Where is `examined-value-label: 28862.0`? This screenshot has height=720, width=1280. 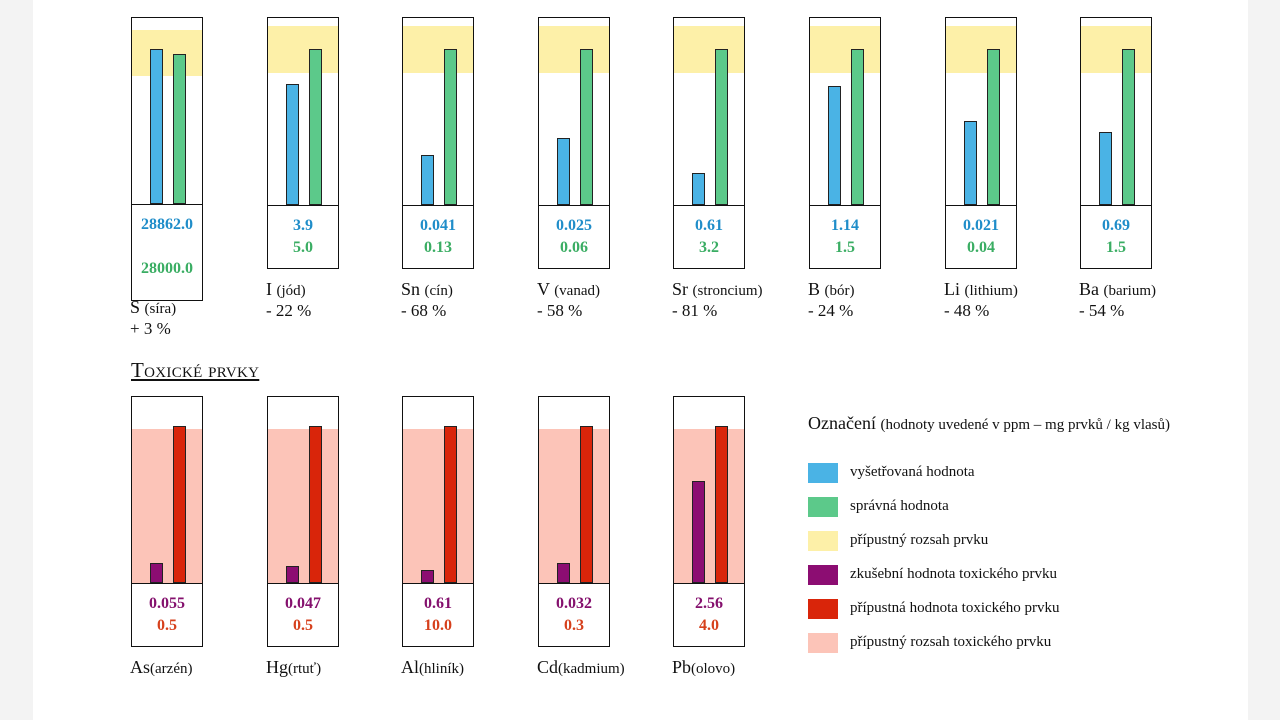
examined-value-label: 28862.0 is located at coordinates (167, 224).